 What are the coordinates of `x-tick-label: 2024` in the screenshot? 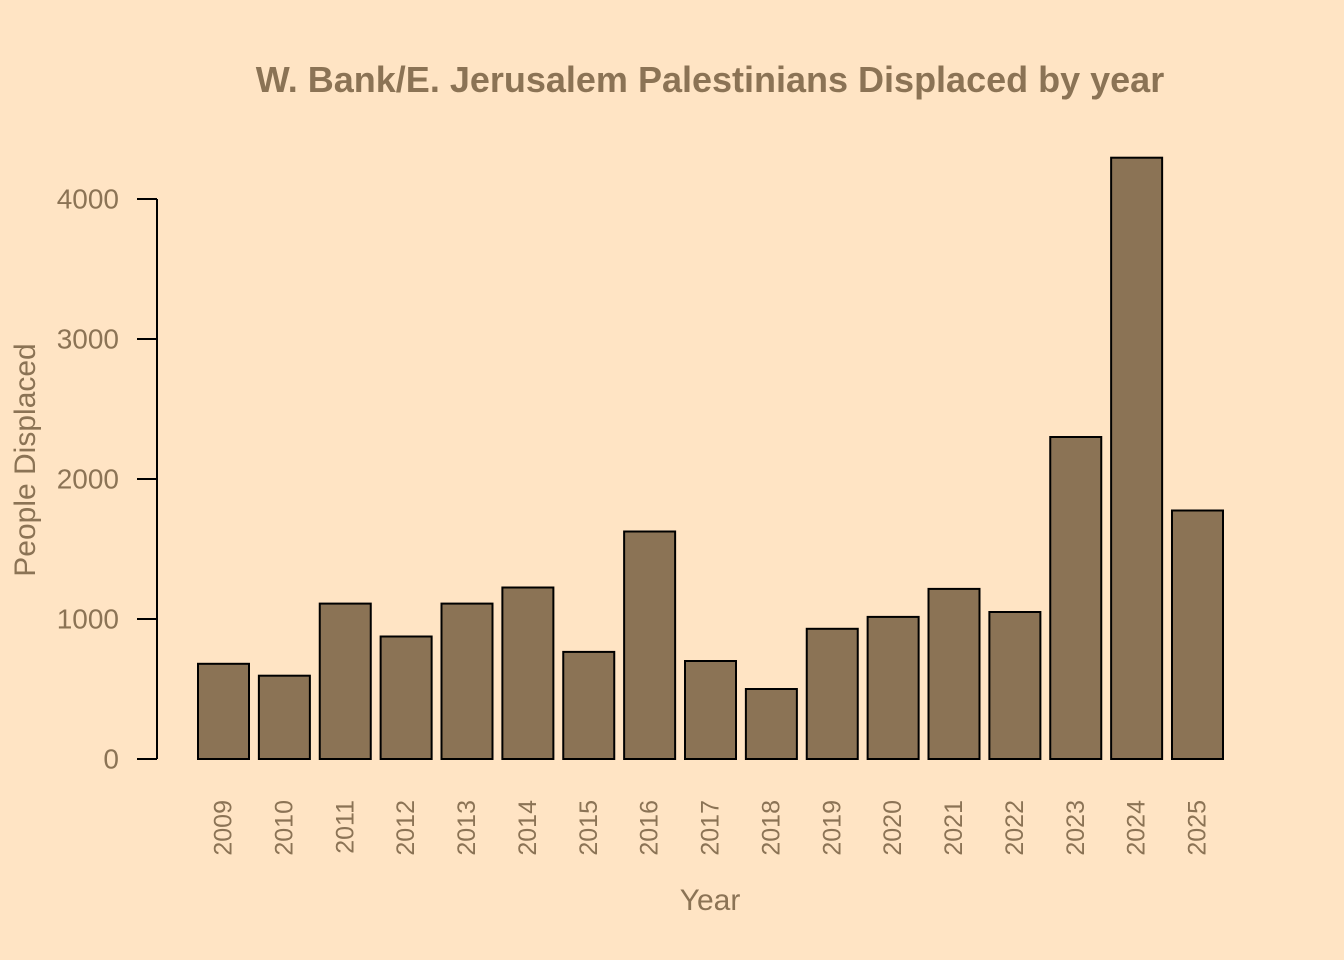 It's located at (1137, 828).